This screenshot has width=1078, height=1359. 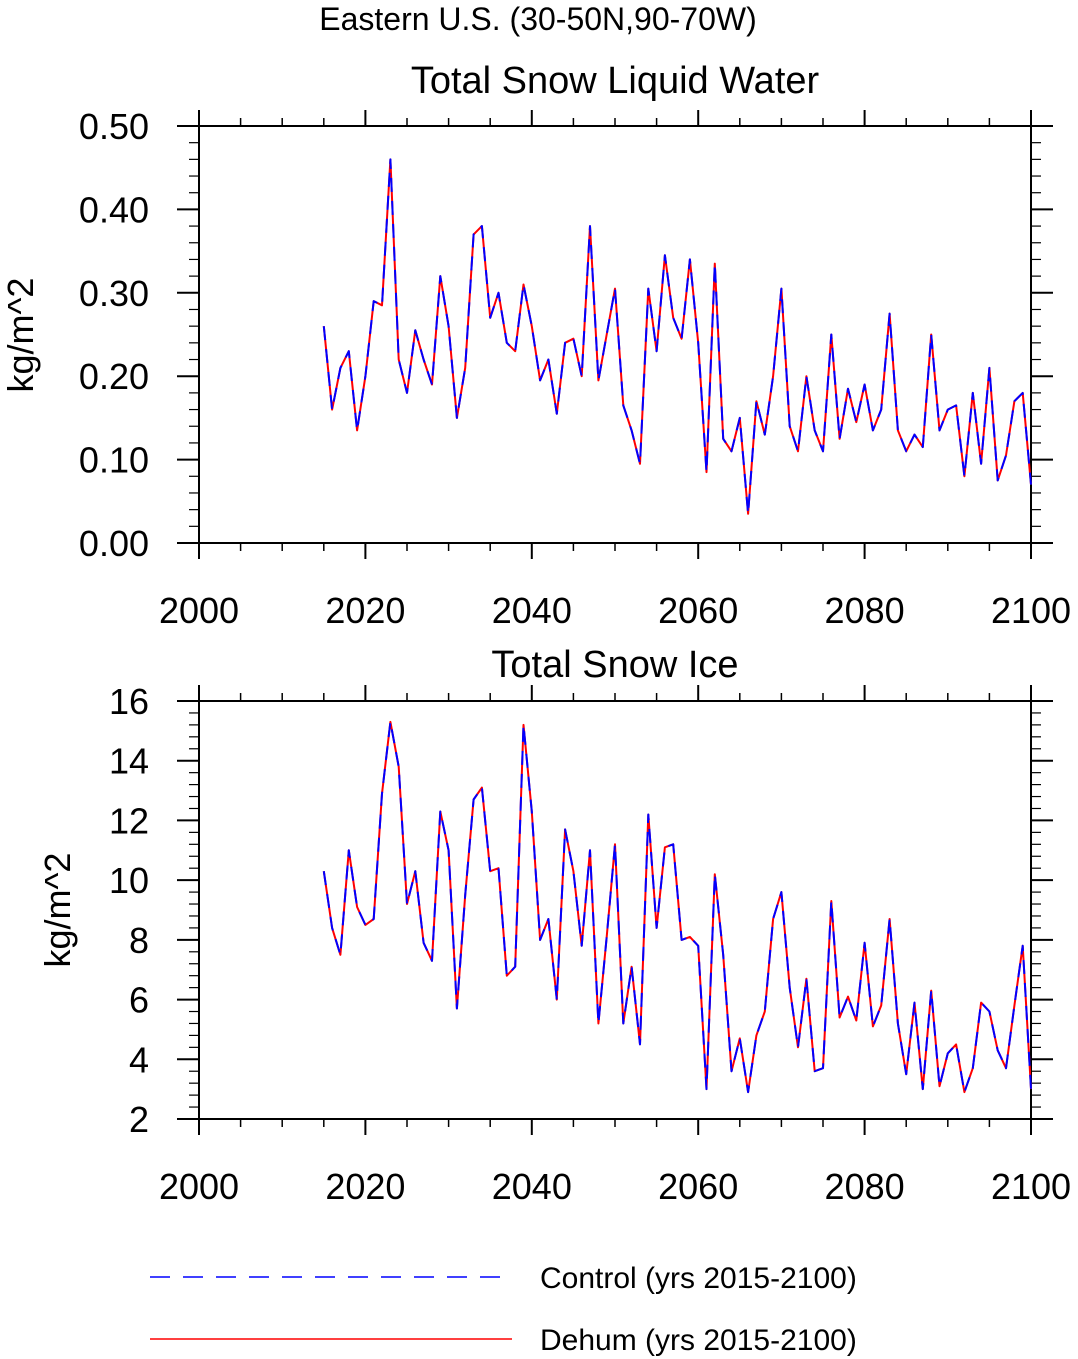 What do you see at coordinates (614, 665) in the screenshot?
I see `chart-title: Total Snow Ice` at bounding box center [614, 665].